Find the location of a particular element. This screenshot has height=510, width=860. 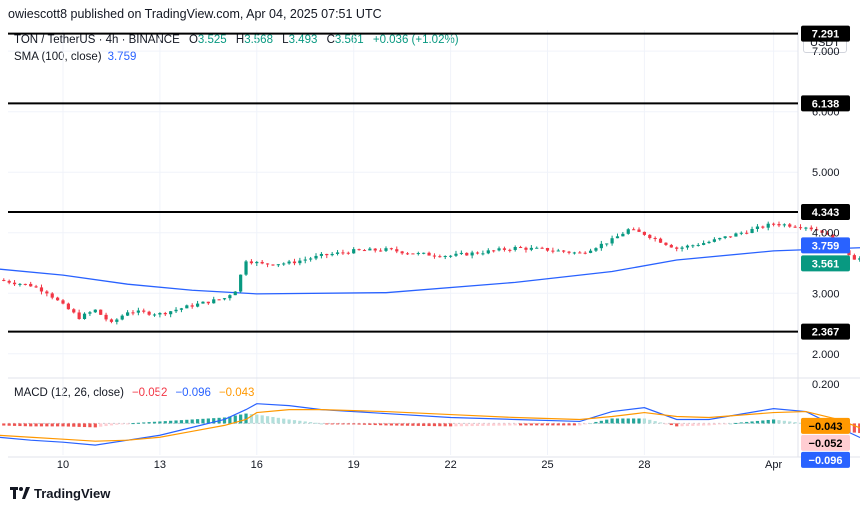

open-value: 3.525 is located at coordinates (212, 40).